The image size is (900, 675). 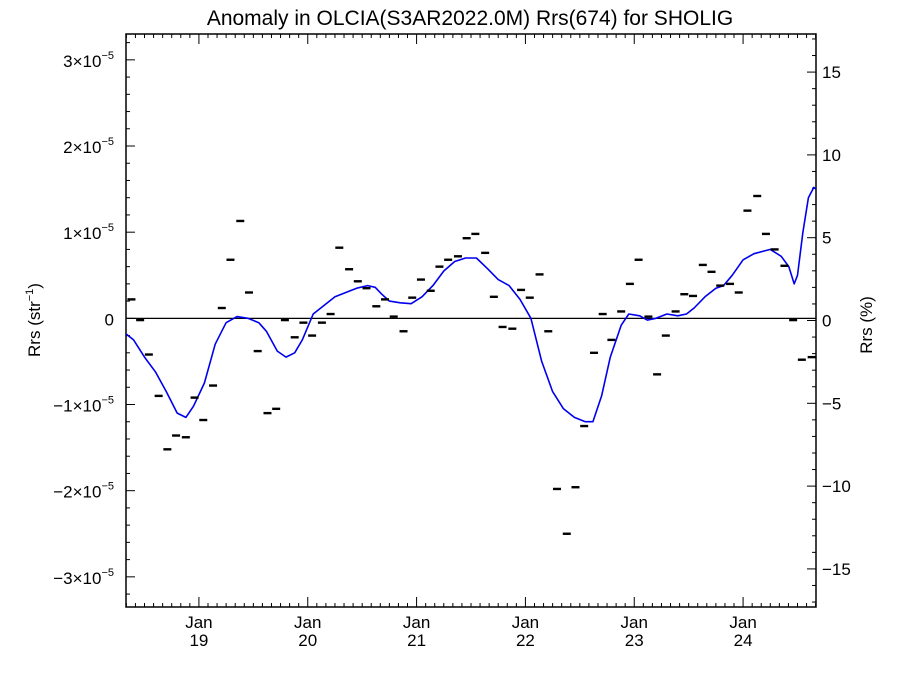 What do you see at coordinates (826, 321) in the screenshot?
I see `right-tick-label: 0` at bounding box center [826, 321].